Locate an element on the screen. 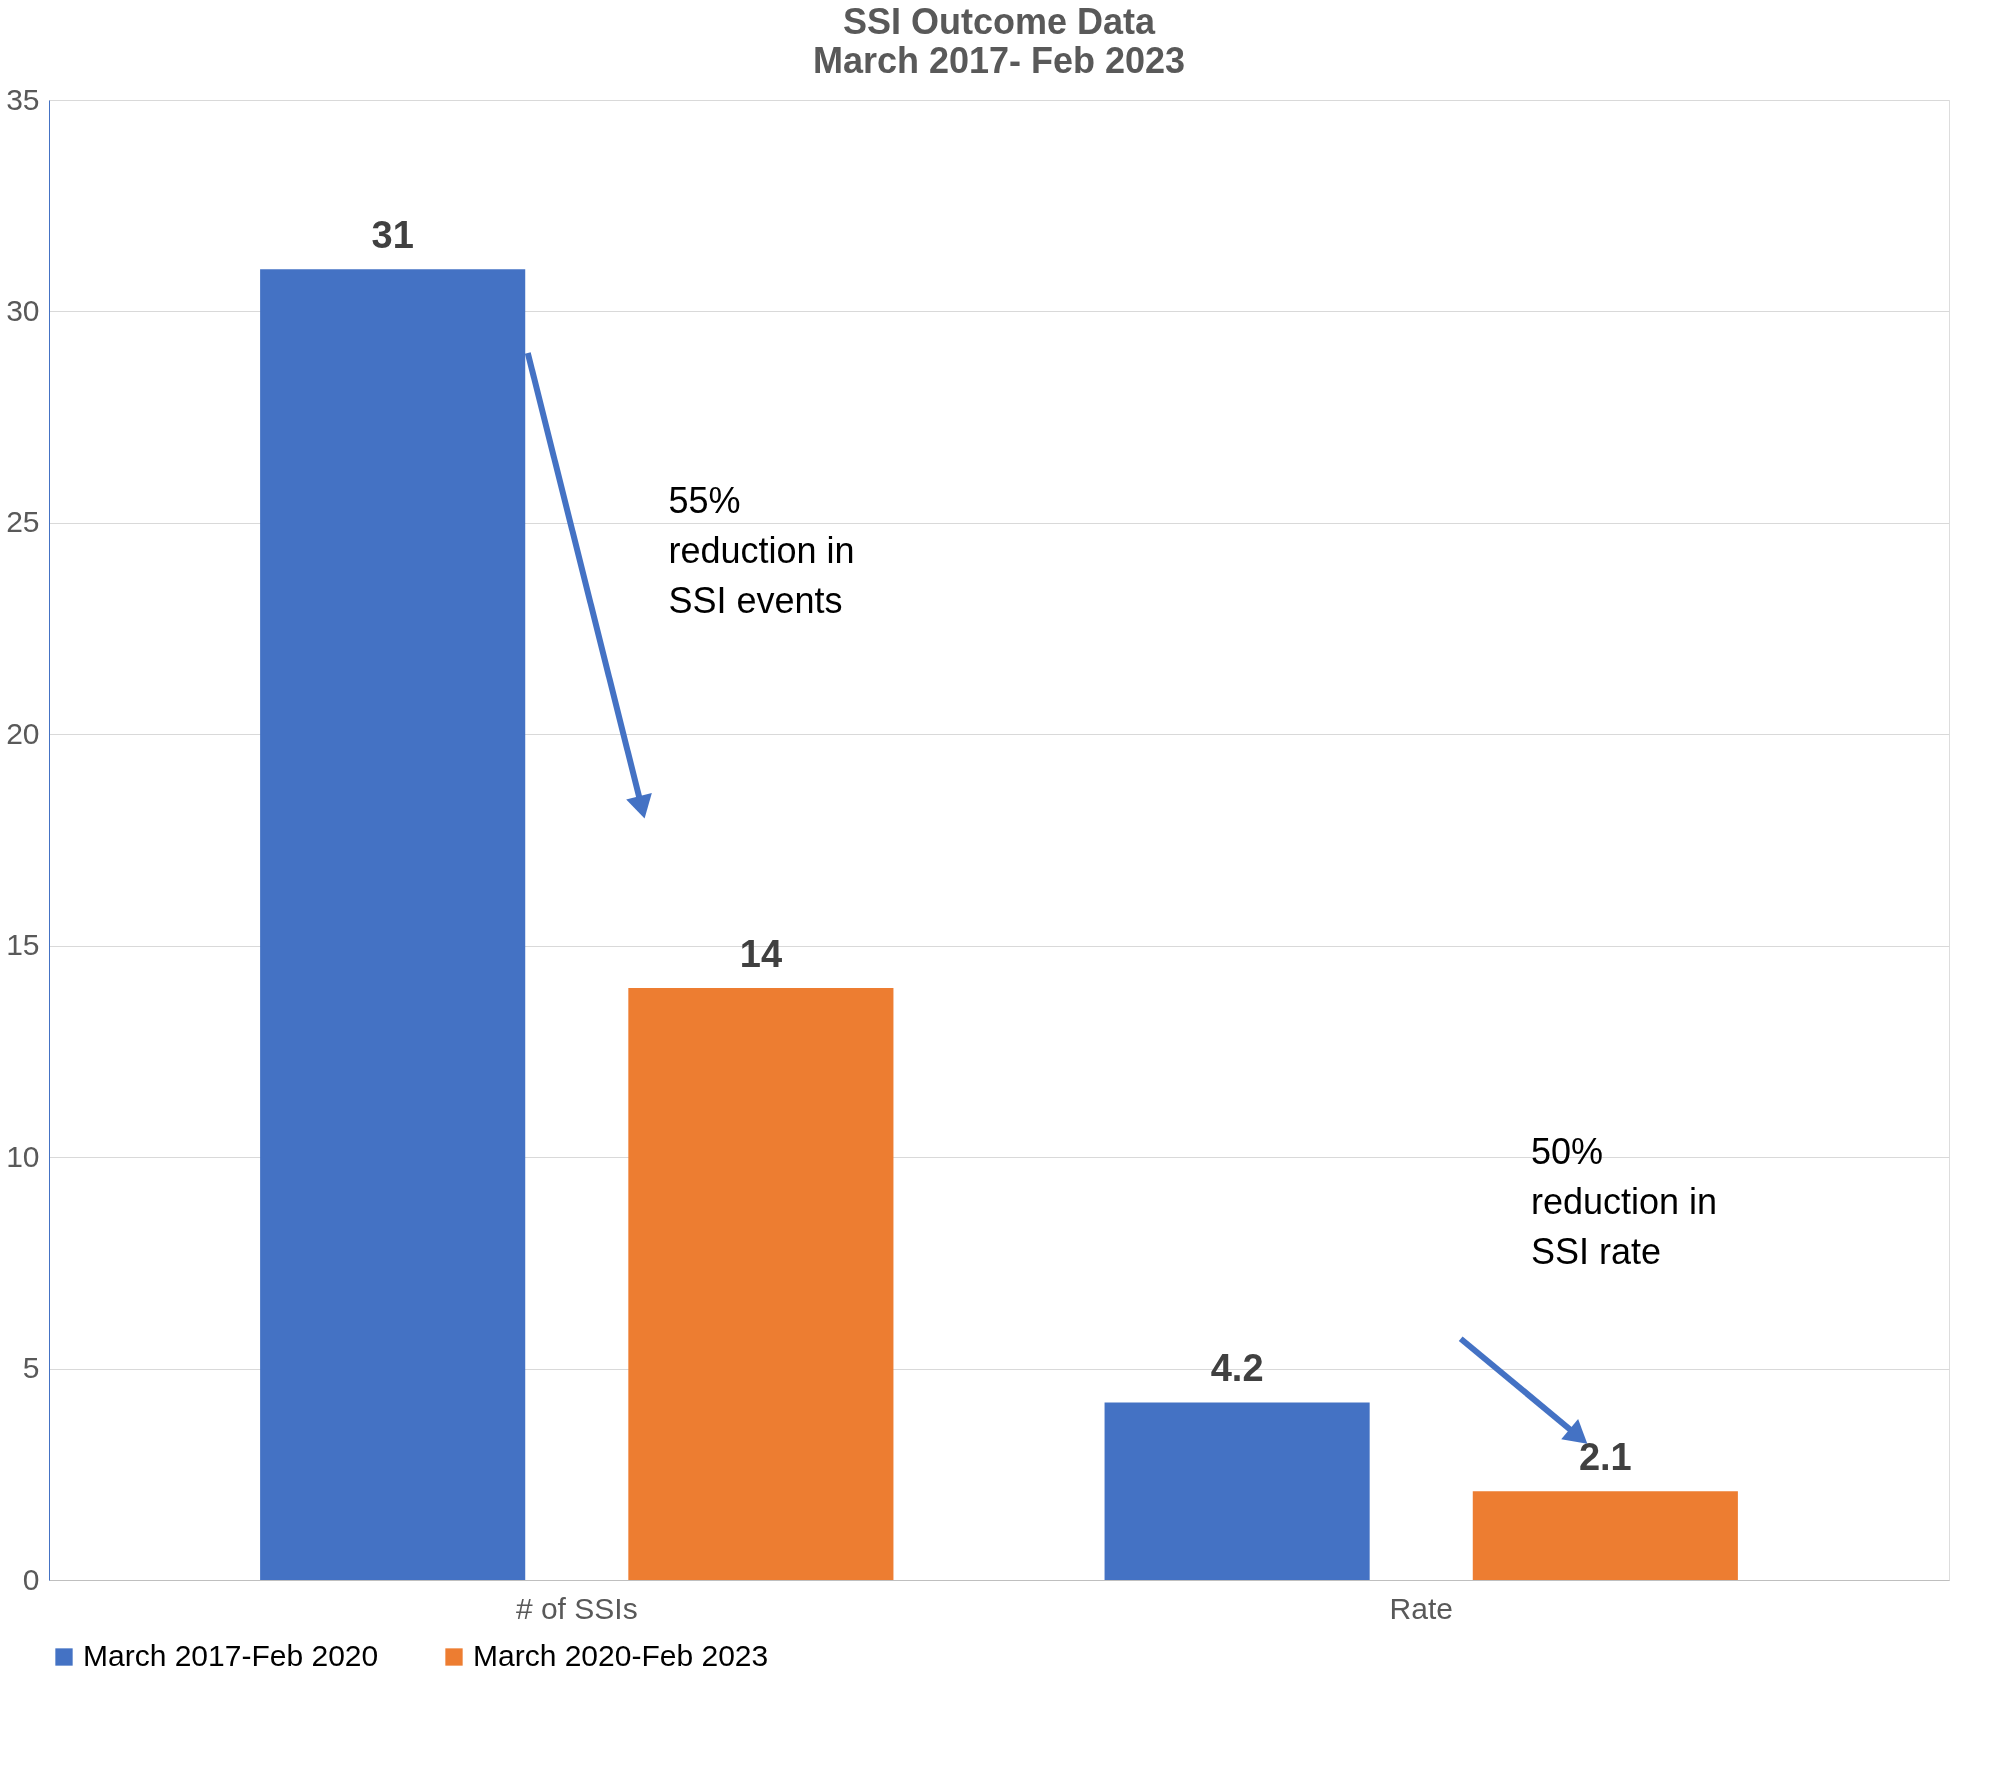  annotation: 55% reduction in SSI events is located at coordinates (761, 550).